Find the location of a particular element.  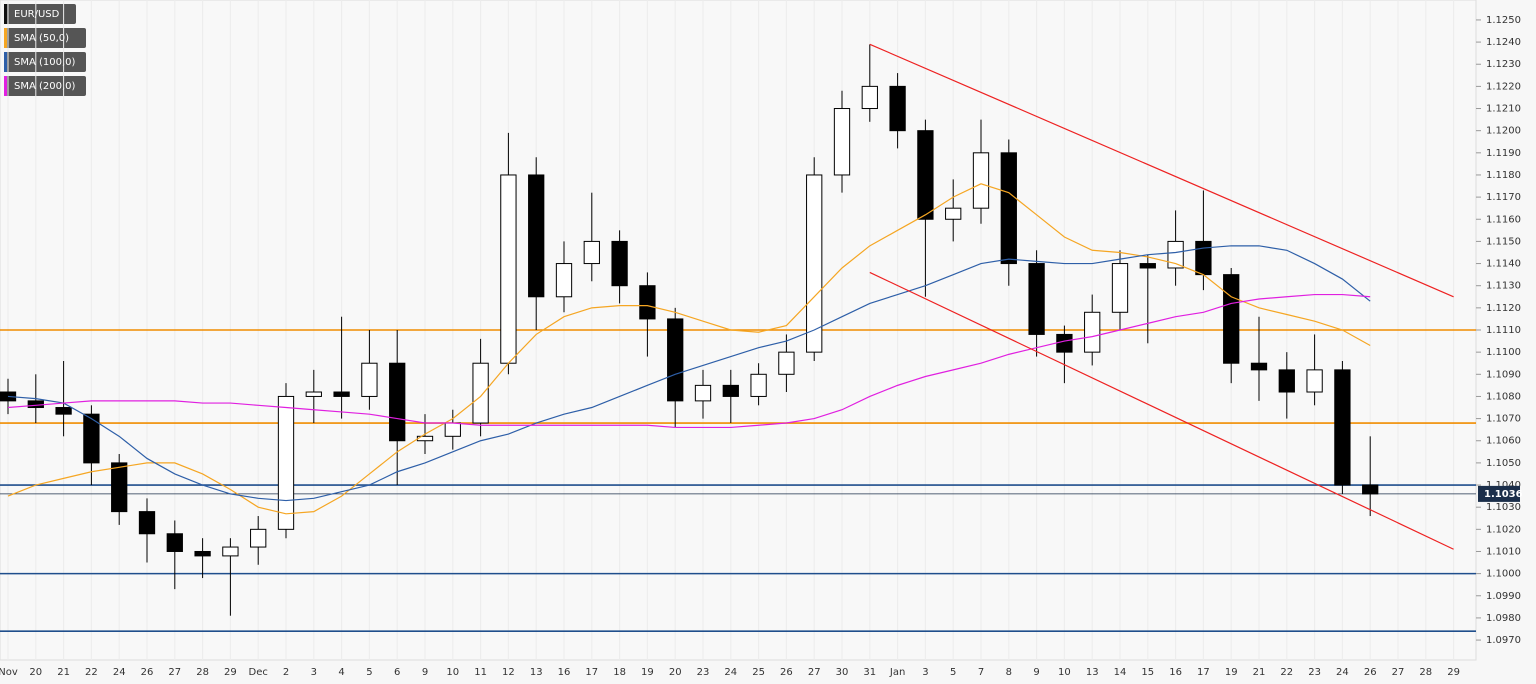

y-tick-label: 1.1240 is located at coordinates (1503, 42).